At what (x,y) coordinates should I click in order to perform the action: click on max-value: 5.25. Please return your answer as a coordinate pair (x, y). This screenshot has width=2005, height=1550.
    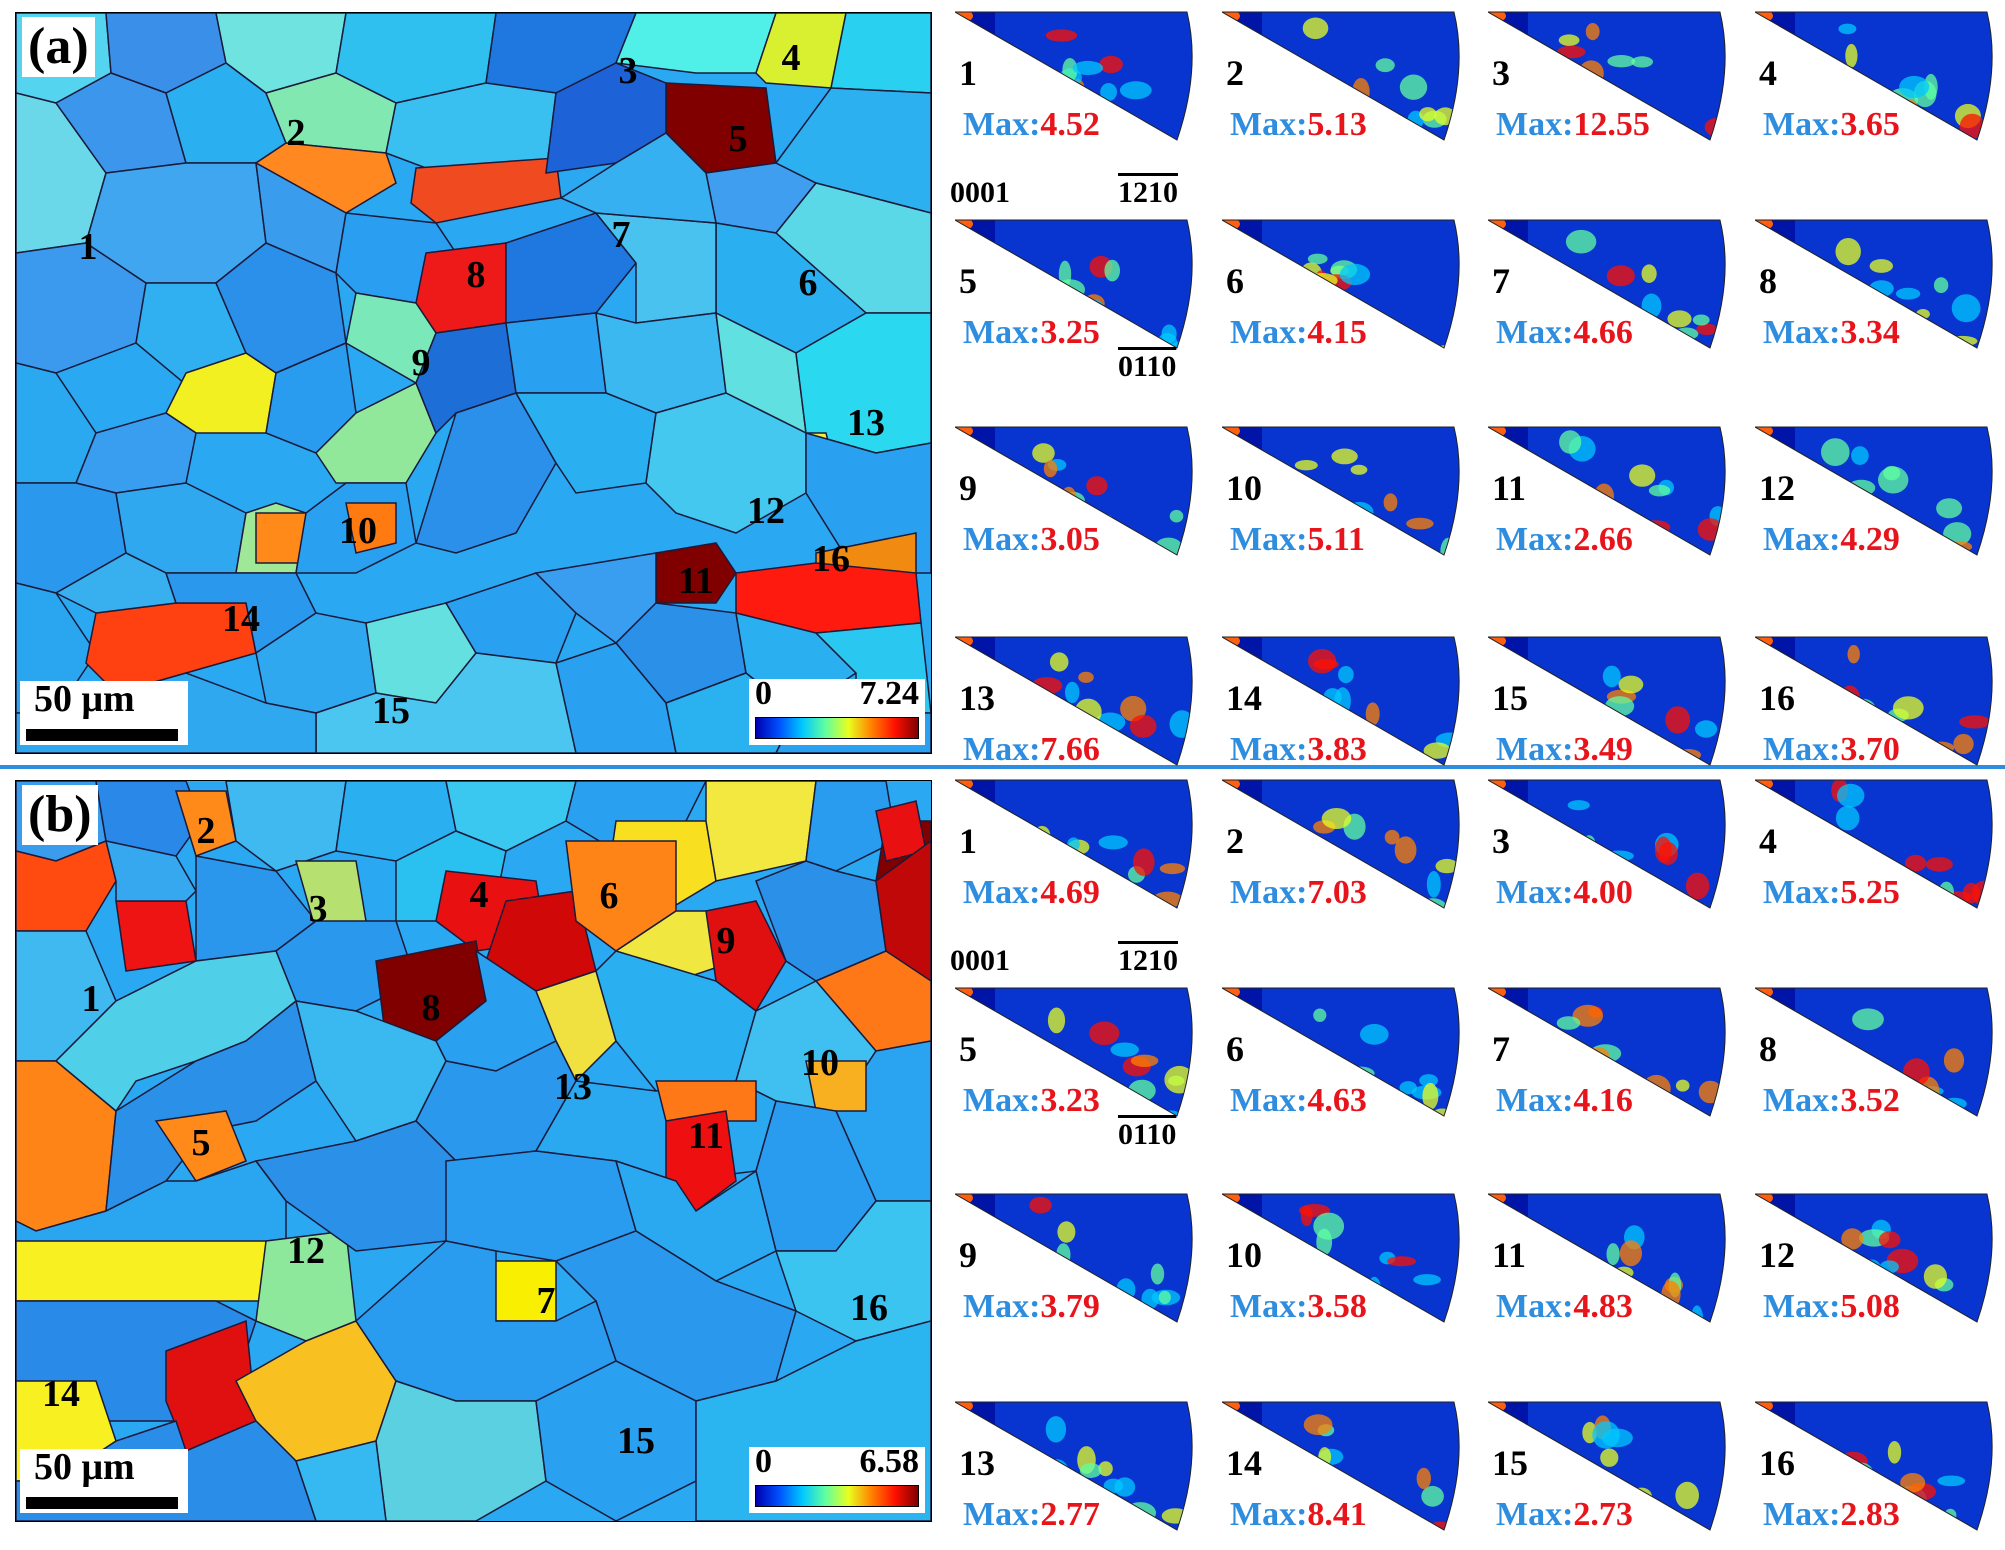
    Looking at the image, I should click on (1870, 892).